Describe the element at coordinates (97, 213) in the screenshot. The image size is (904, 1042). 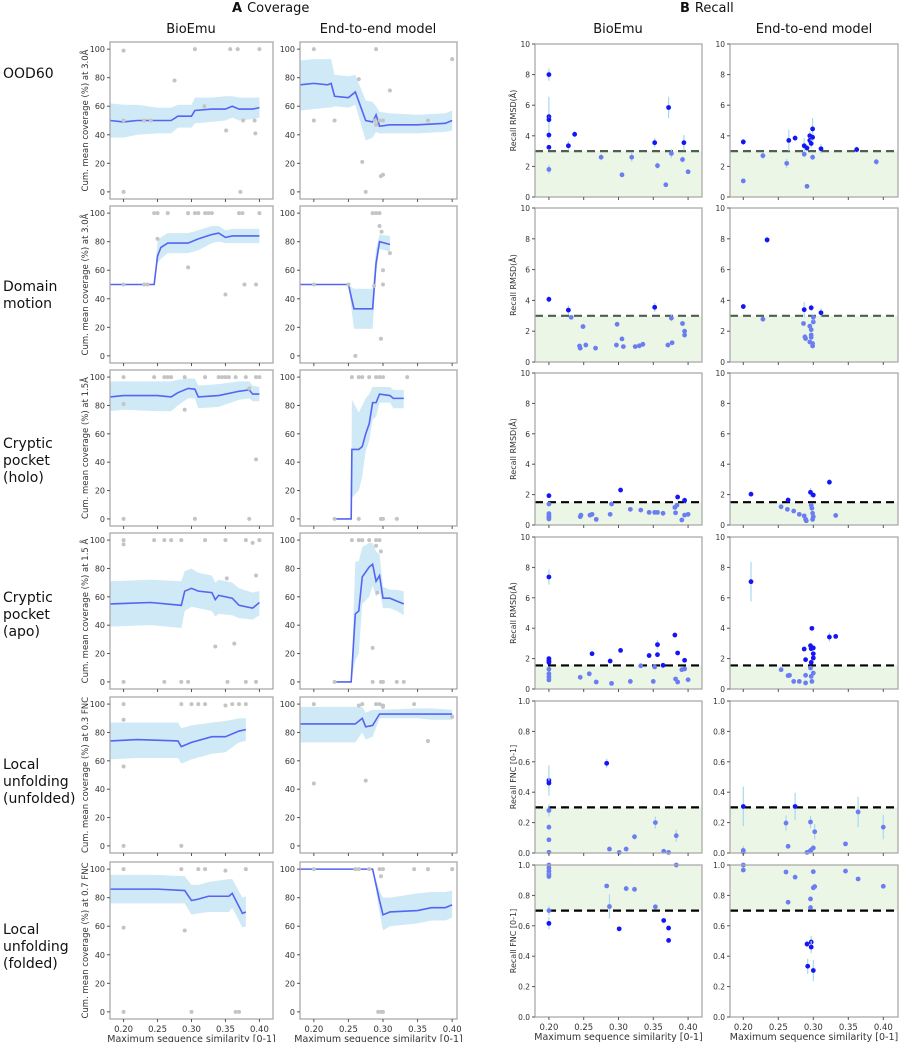
I see `coverage-r1-c0-ytick-label: 100` at that location.